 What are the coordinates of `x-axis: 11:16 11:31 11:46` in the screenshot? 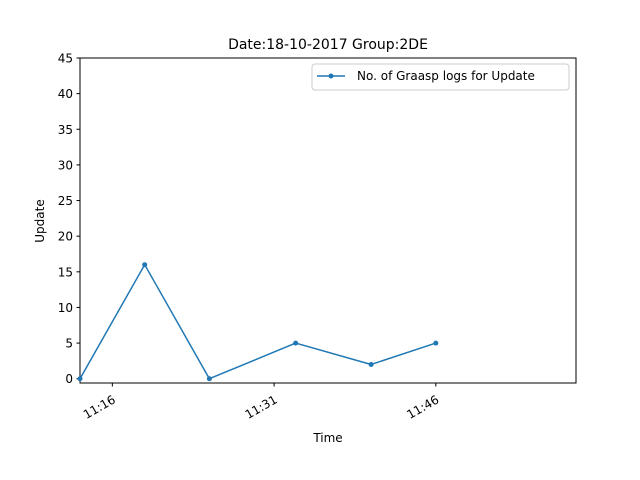 It's located at (261, 402).